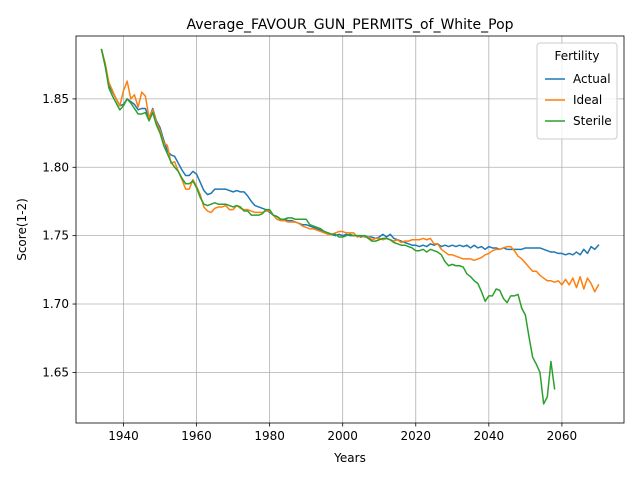 This screenshot has height=480, width=640. I want to click on x-tick-label: 1940, so click(123, 436).